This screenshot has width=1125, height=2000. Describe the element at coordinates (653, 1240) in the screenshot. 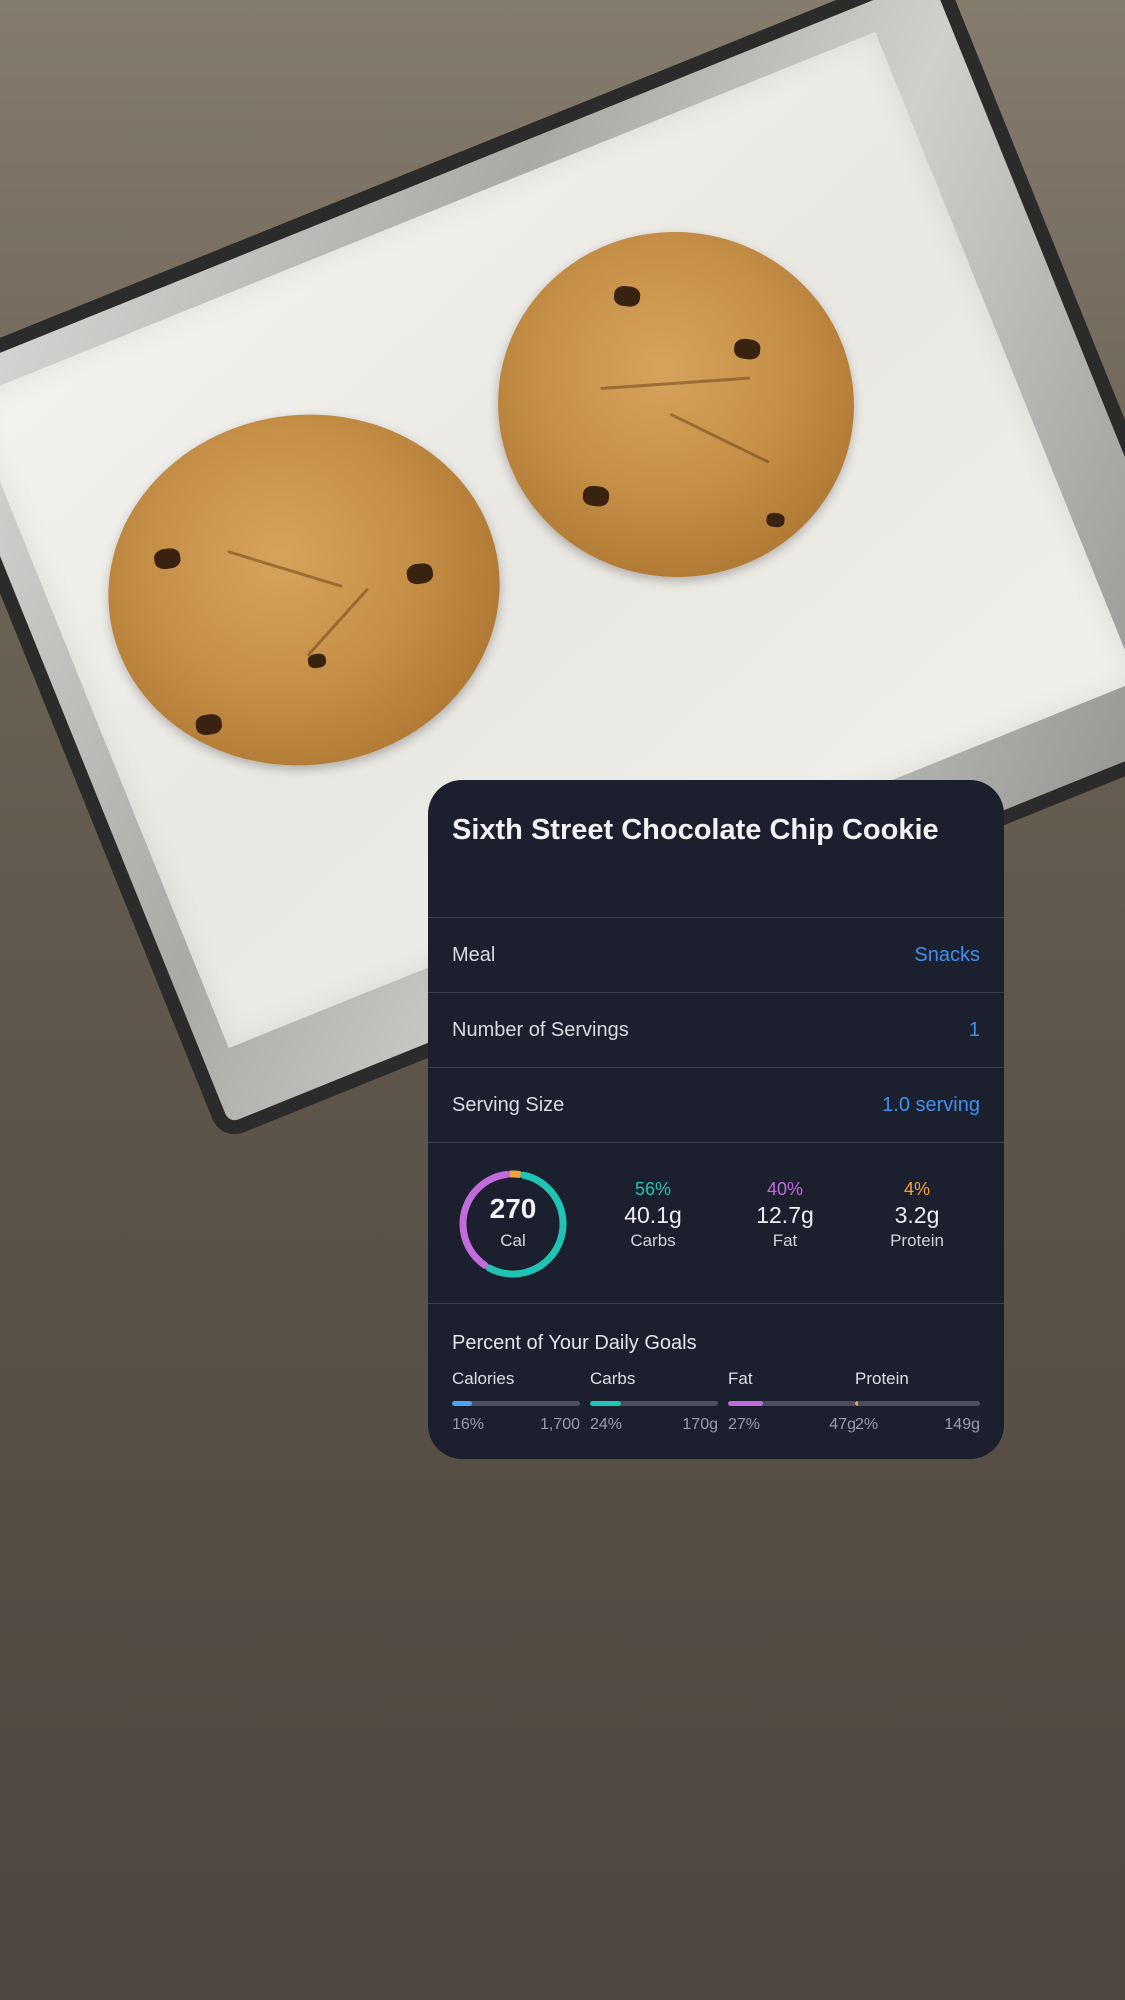

I see `carbs-label: Carbs` at that location.